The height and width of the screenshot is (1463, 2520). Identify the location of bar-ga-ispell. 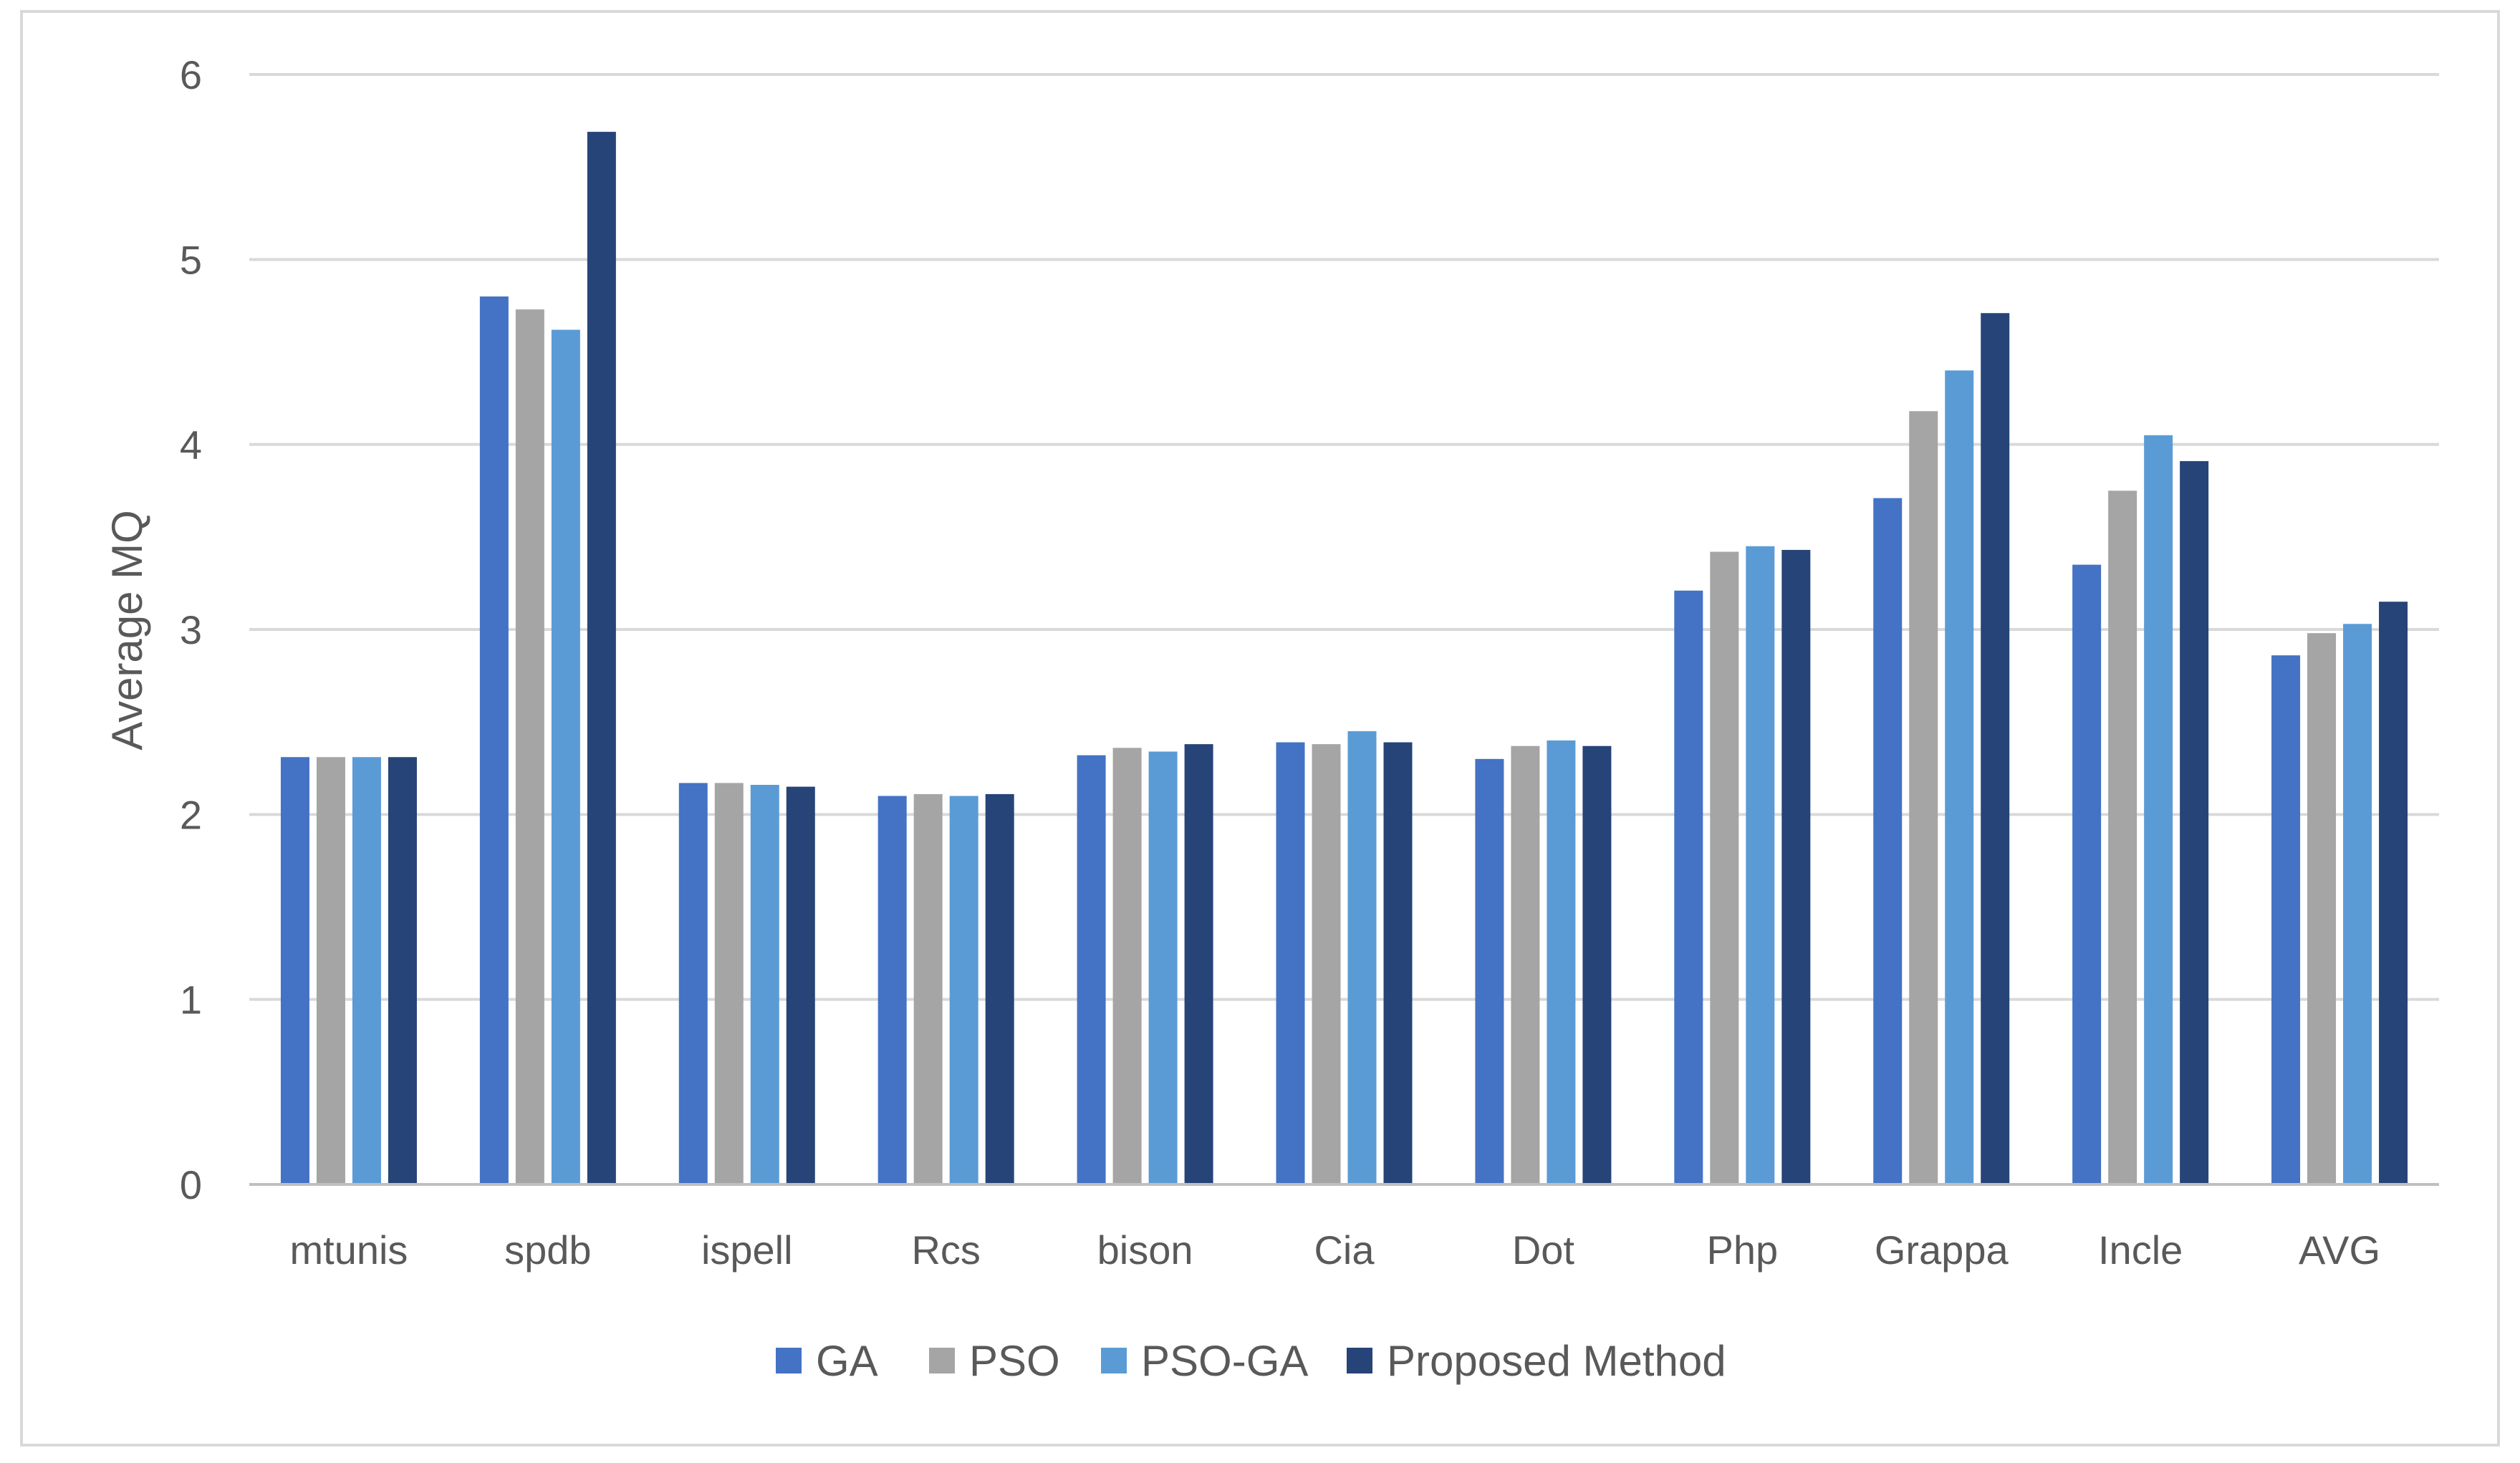
(693, 983).